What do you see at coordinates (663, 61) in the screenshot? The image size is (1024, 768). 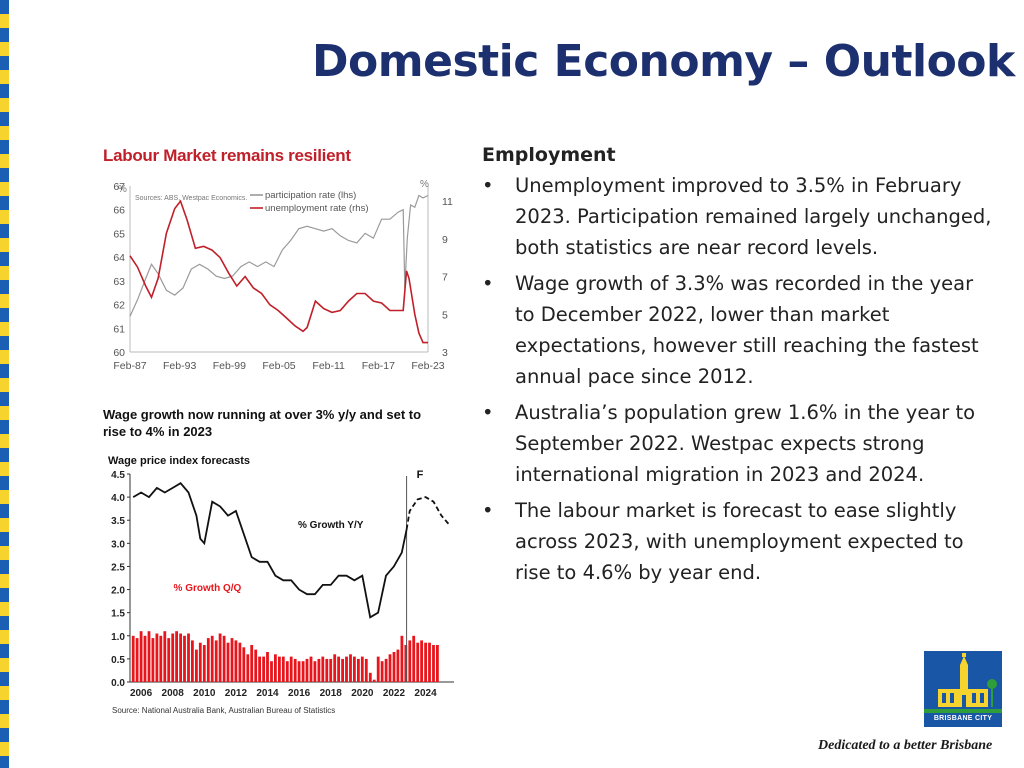 I see `page-title: Domestic Economy – Outlook` at bounding box center [663, 61].